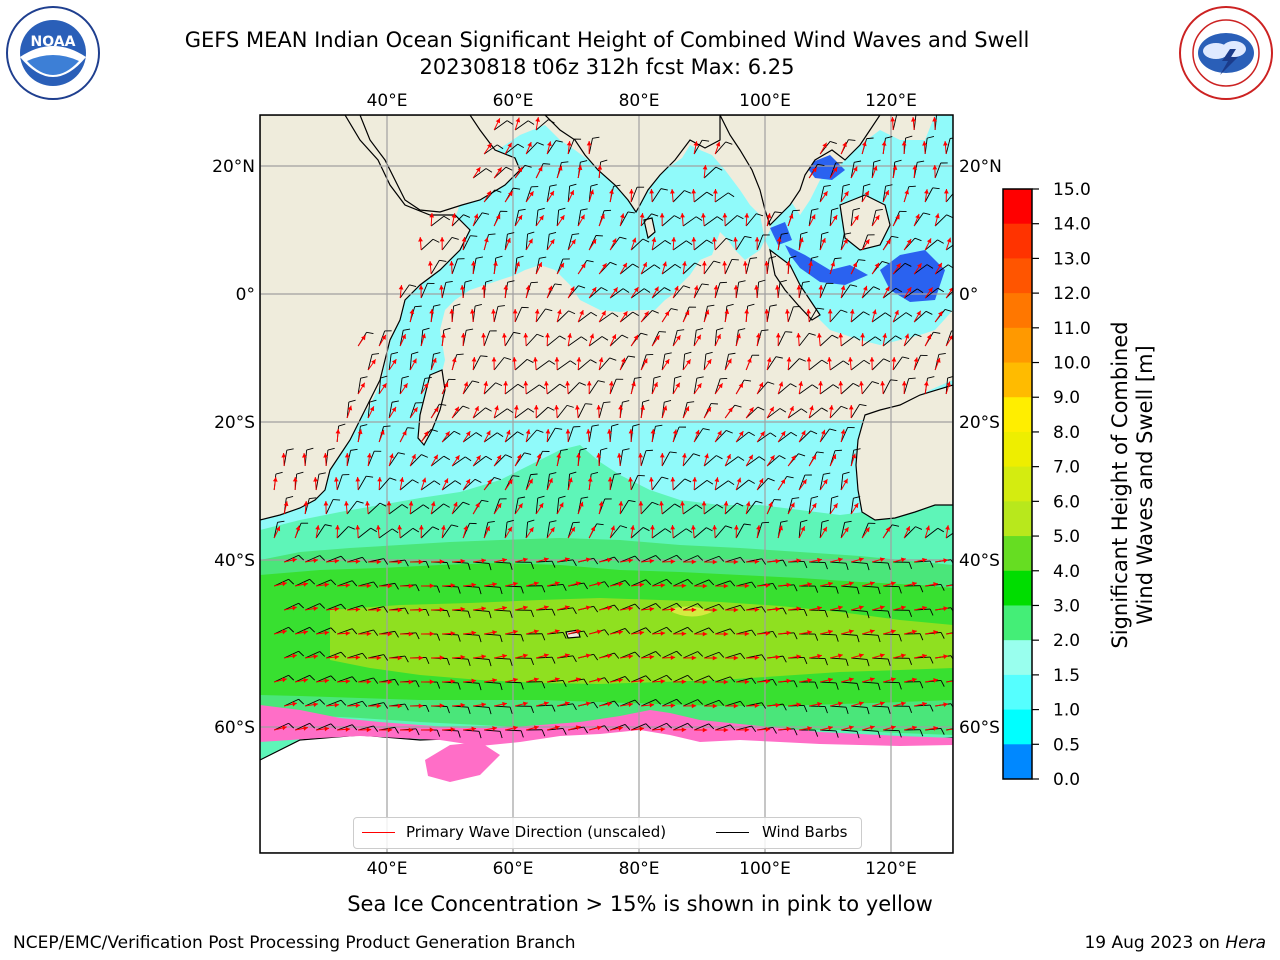 The width and height of the screenshot is (1280, 960). Describe the element at coordinates (639, 869) in the screenshot. I see `longitude-label: 80°E` at that location.